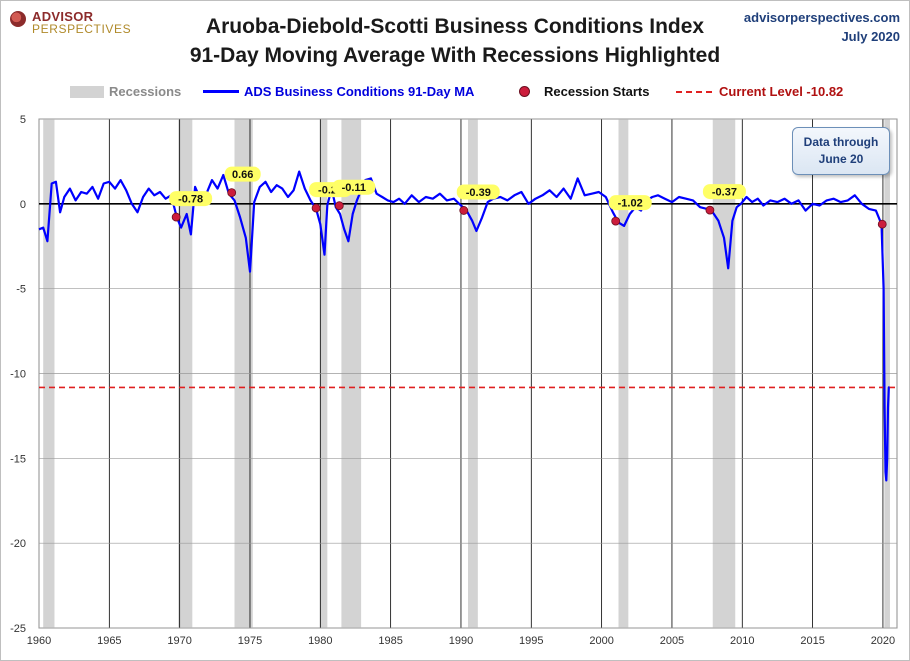  Describe the element at coordinates (221, 91) in the screenshot. I see `line-swatch` at that location.